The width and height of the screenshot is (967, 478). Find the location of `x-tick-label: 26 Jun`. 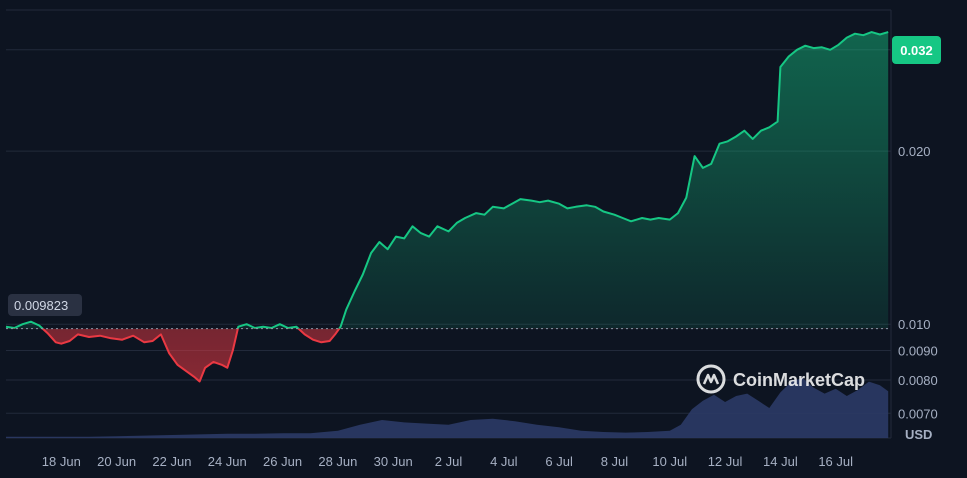

x-tick-label: 26 Jun is located at coordinates (282, 461).